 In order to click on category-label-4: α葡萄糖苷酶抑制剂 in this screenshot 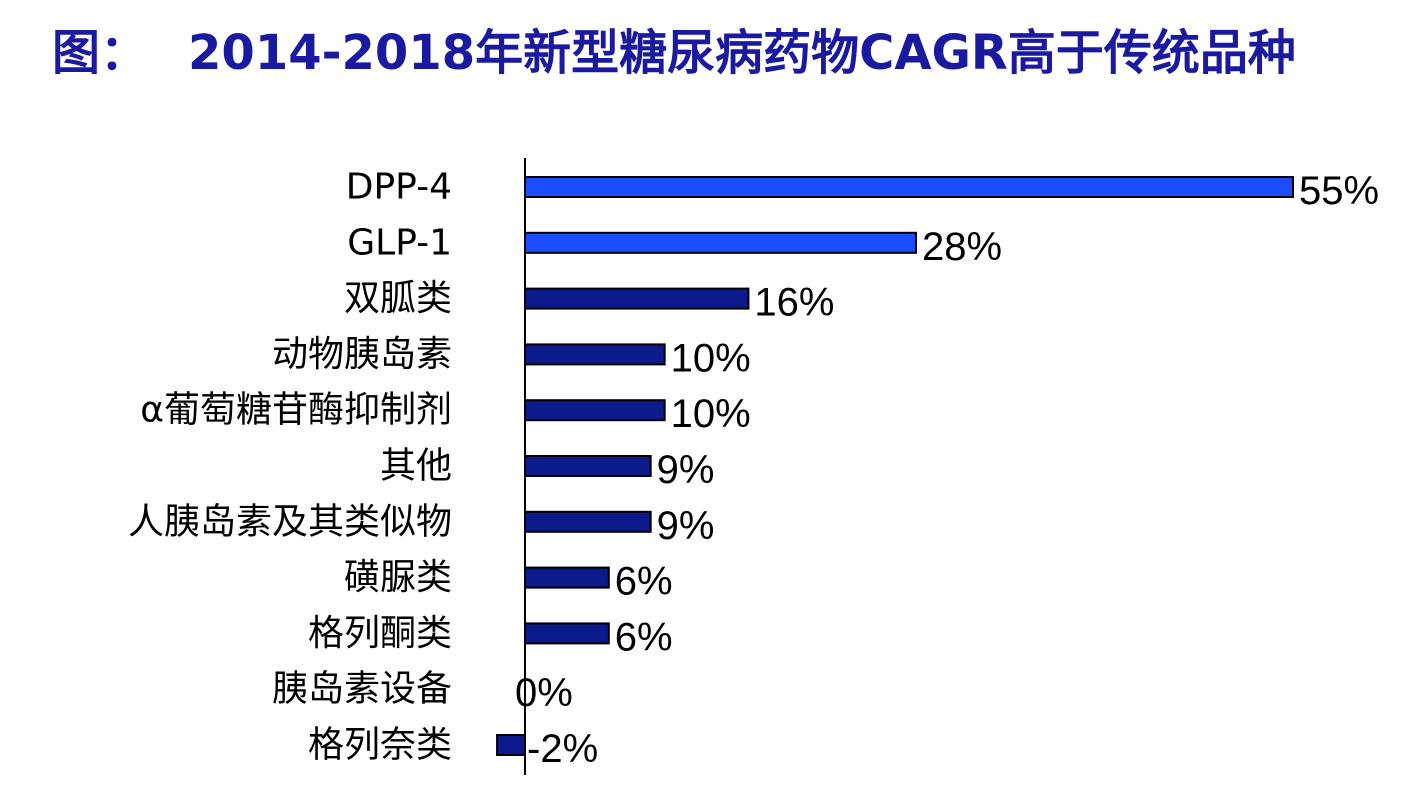, I will do `click(296, 410)`.